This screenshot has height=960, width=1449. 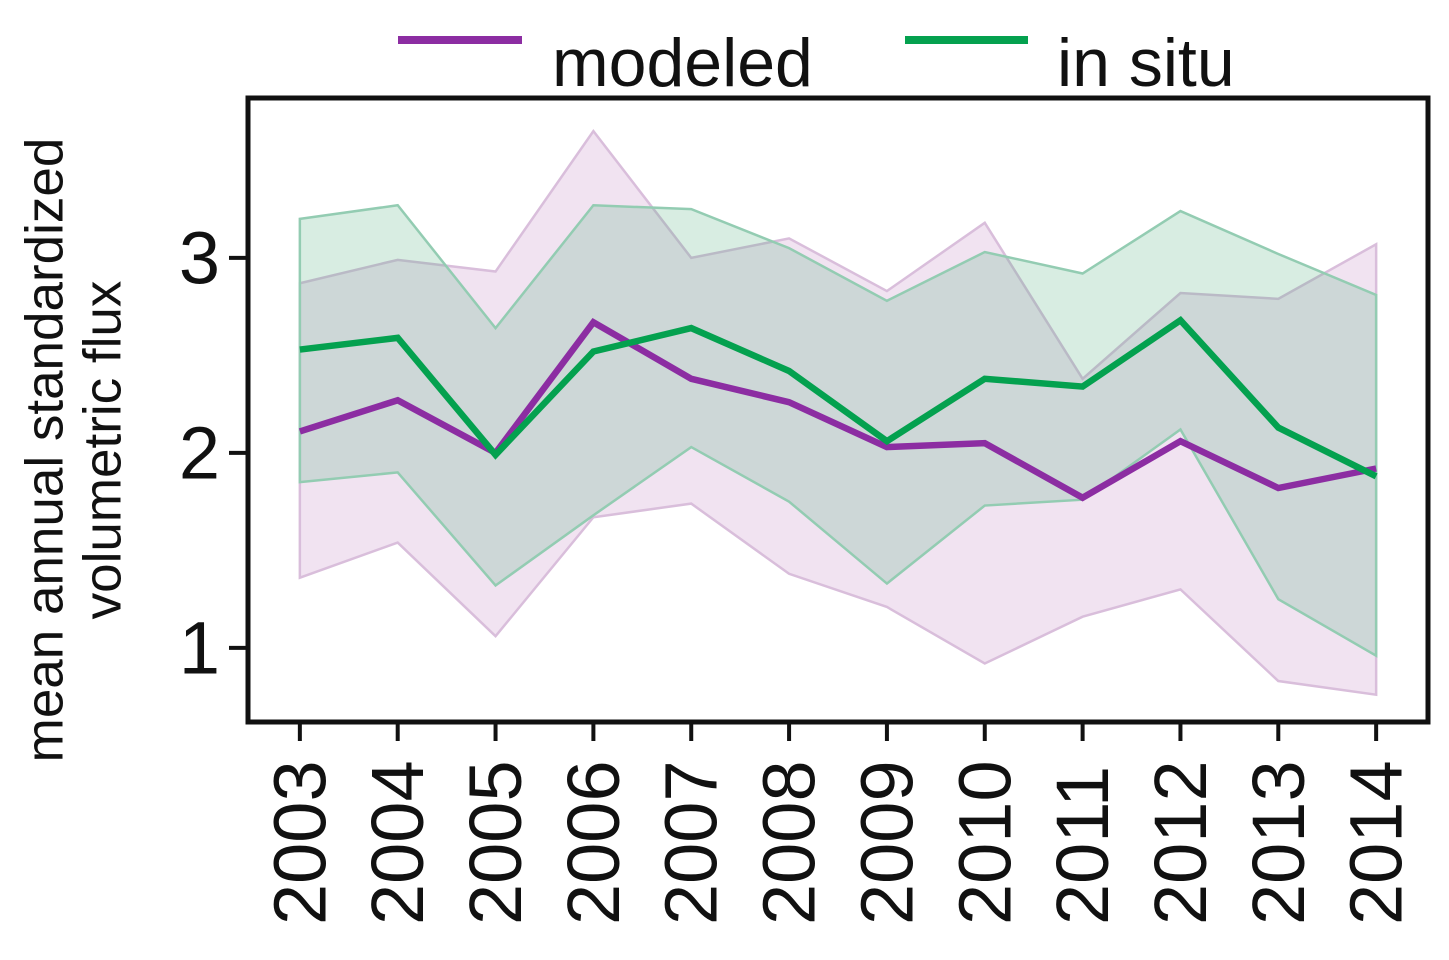 I want to click on y-axis-label-line1: mean annual standardized, so click(x=45, y=450).